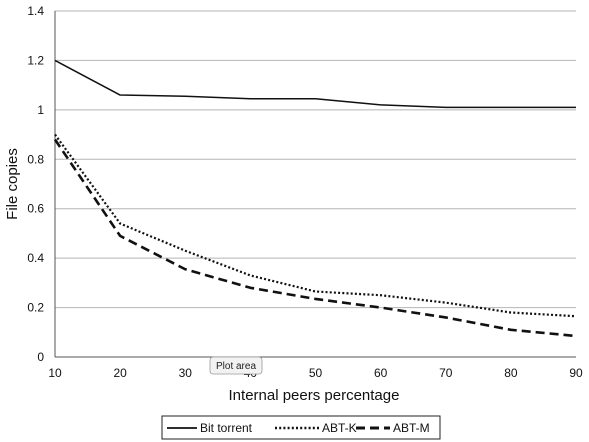  What do you see at coordinates (35, 308) in the screenshot?
I see `y-tick-label: 0.2` at bounding box center [35, 308].